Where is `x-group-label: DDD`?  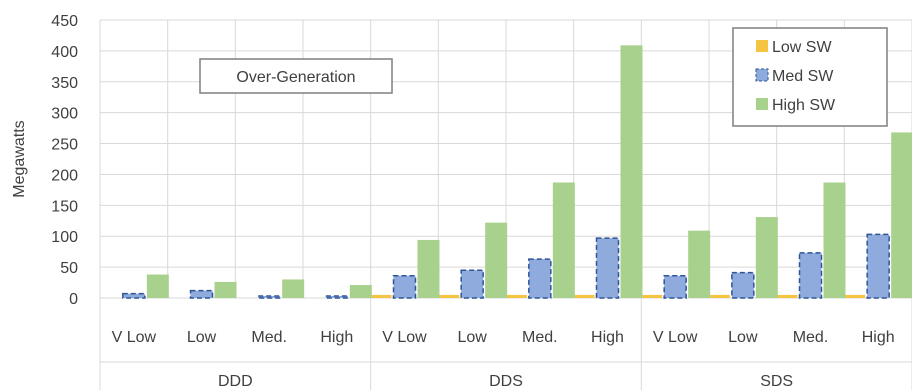 x-group-label: DDD is located at coordinates (235, 381).